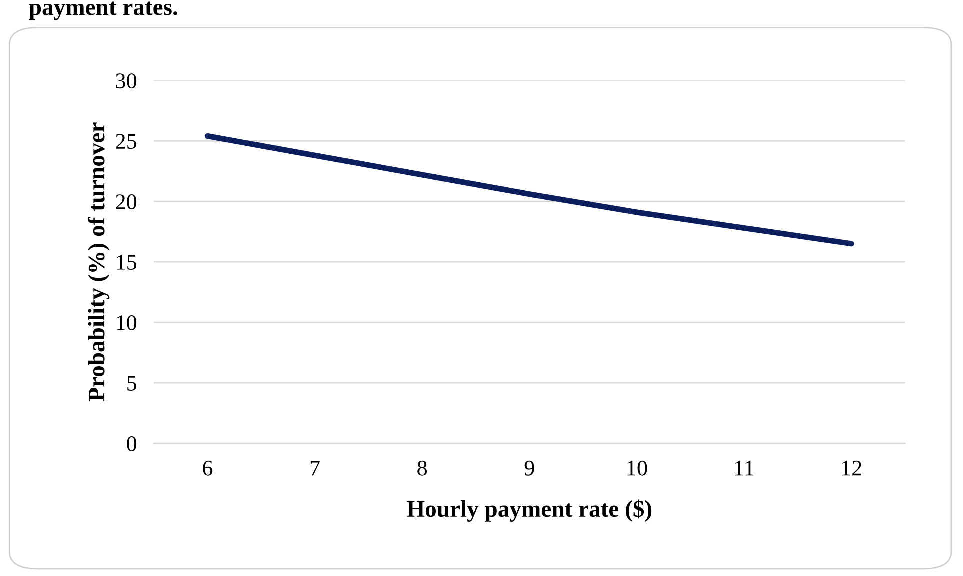 This screenshot has height=576, width=963. Describe the element at coordinates (126, 142) in the screenshot. I see `y-tick-label: 25` at that location.